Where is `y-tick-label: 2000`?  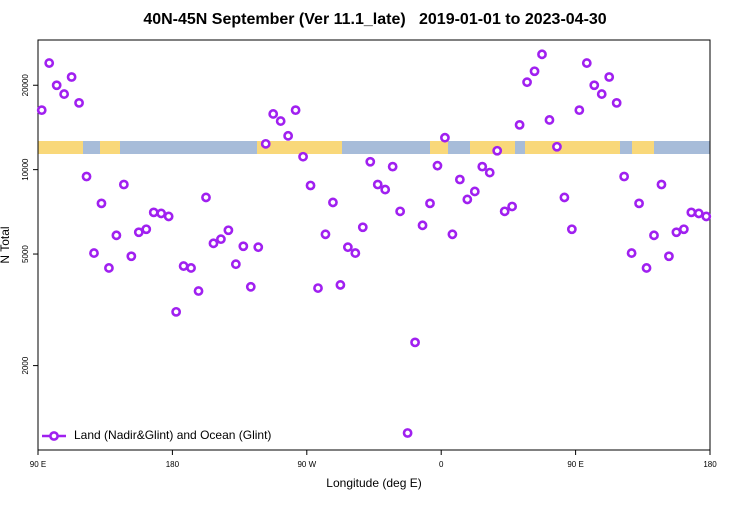 y-tick-label: 2000 is located at coordinates (25, 365).